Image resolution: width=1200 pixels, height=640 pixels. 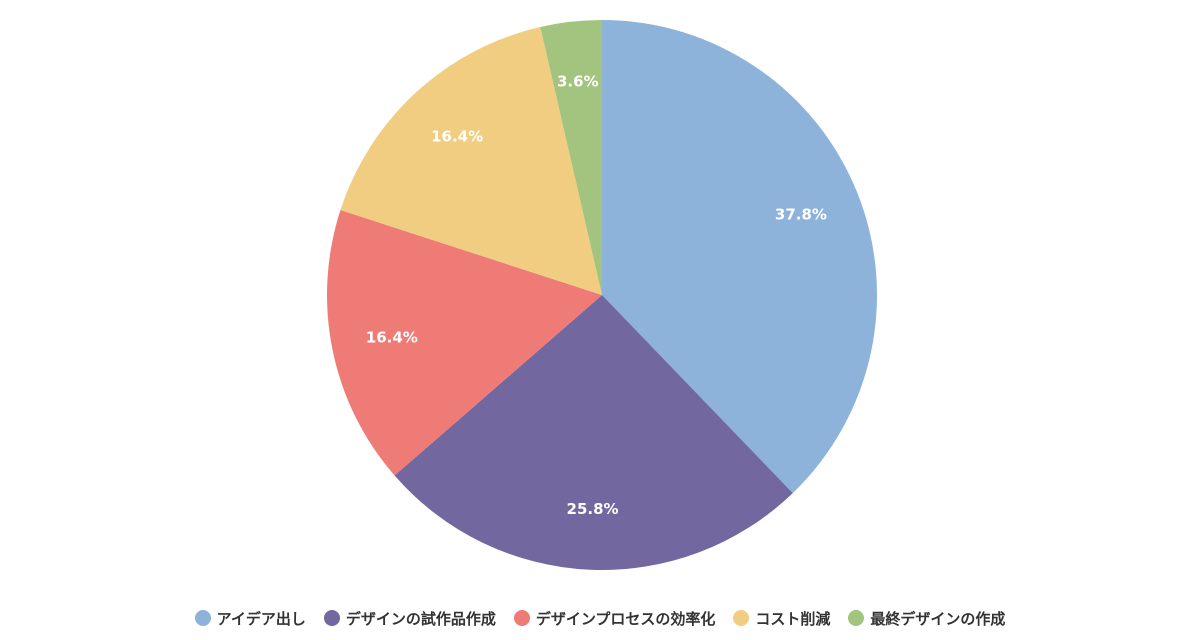 I want to click on slice-process-efficiency, so click(x=464, y=343).